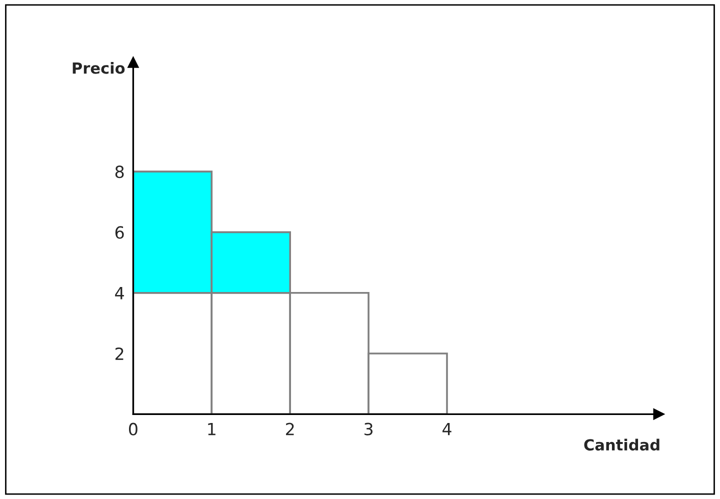 This screenshot has width=720, height=499. I want to click on x-tick-label: 0, so click(133, 429).